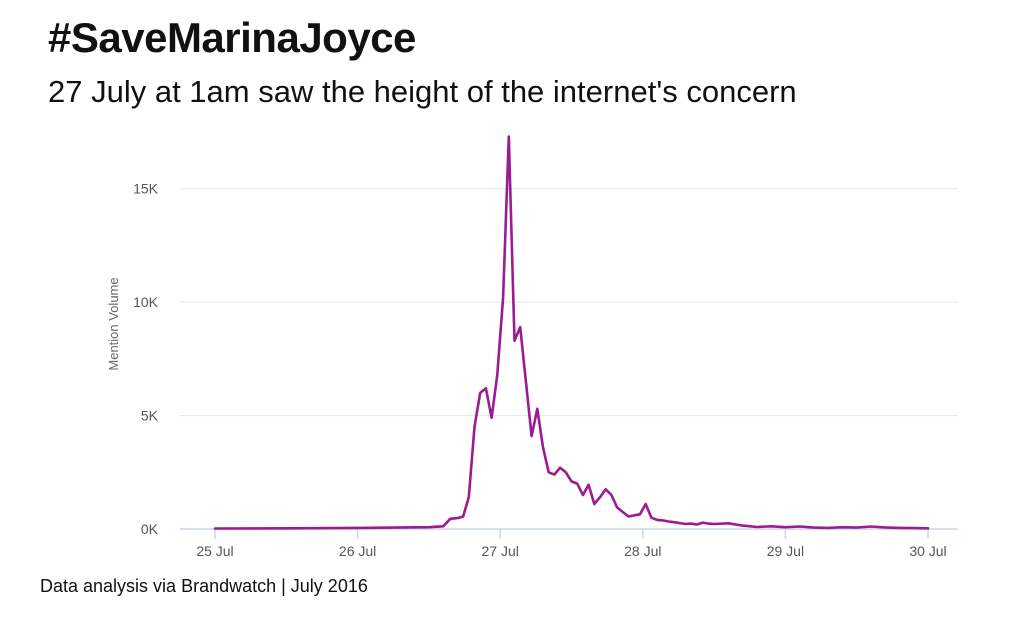  Describe the element at coordinates (927, 551) in the screenshot. I see `x-tick-label: 30 Jul` at that location.